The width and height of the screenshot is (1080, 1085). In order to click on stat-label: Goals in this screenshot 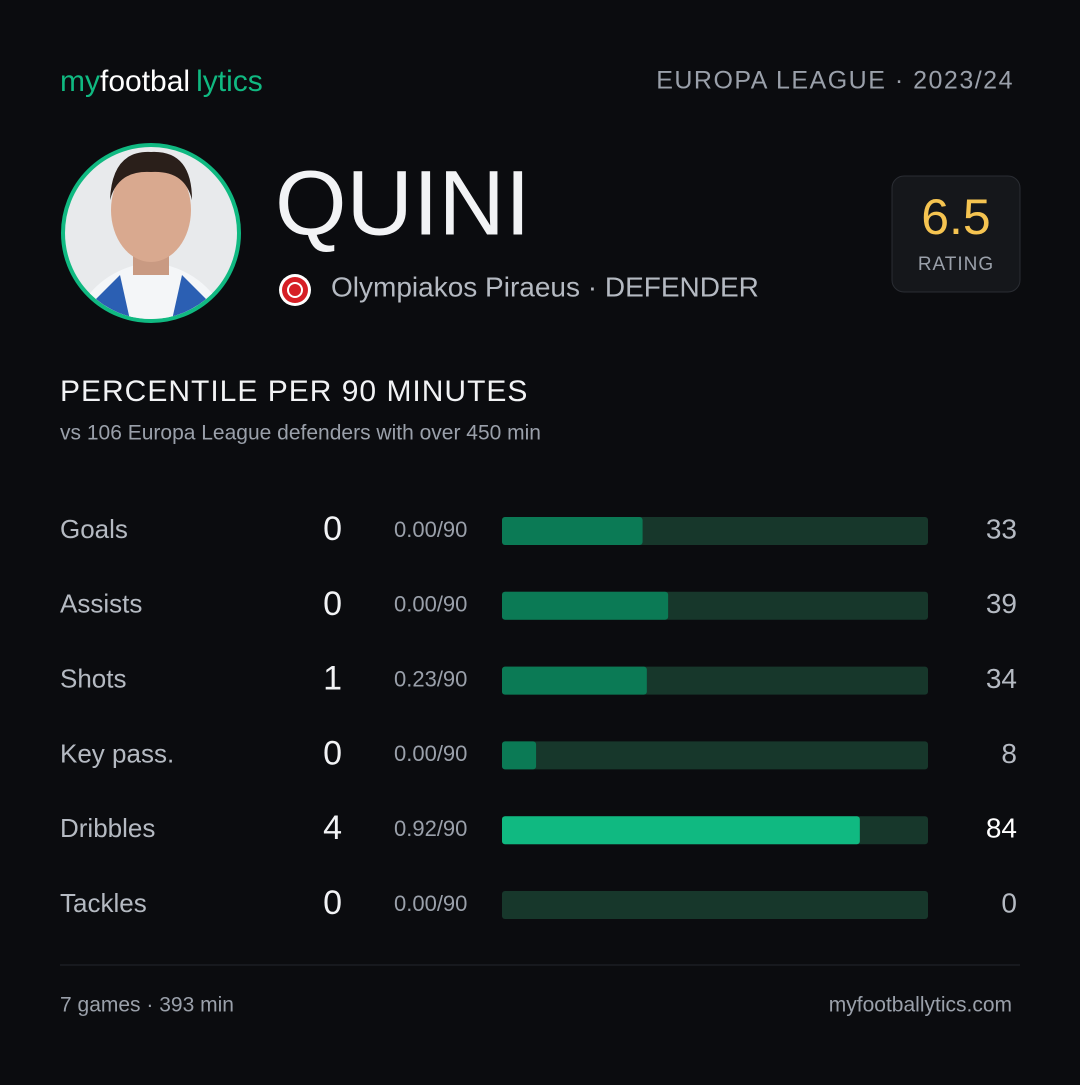, I will do `click(94, 529)`.